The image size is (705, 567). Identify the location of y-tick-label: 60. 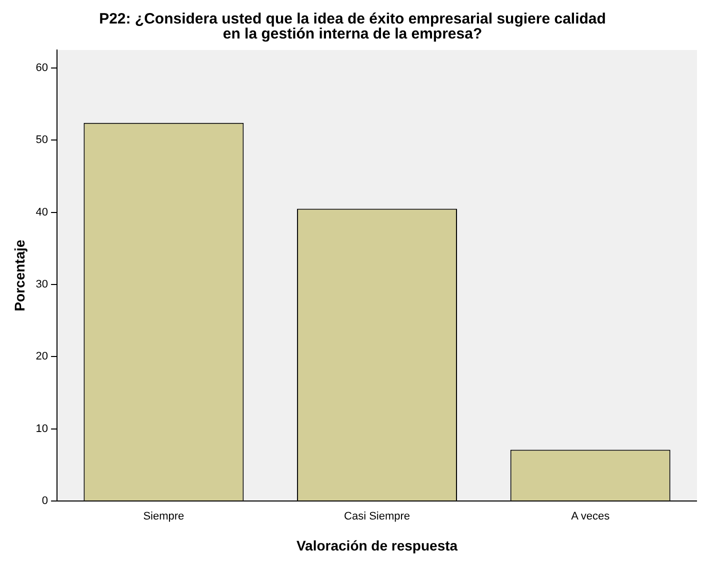
(42, 68).